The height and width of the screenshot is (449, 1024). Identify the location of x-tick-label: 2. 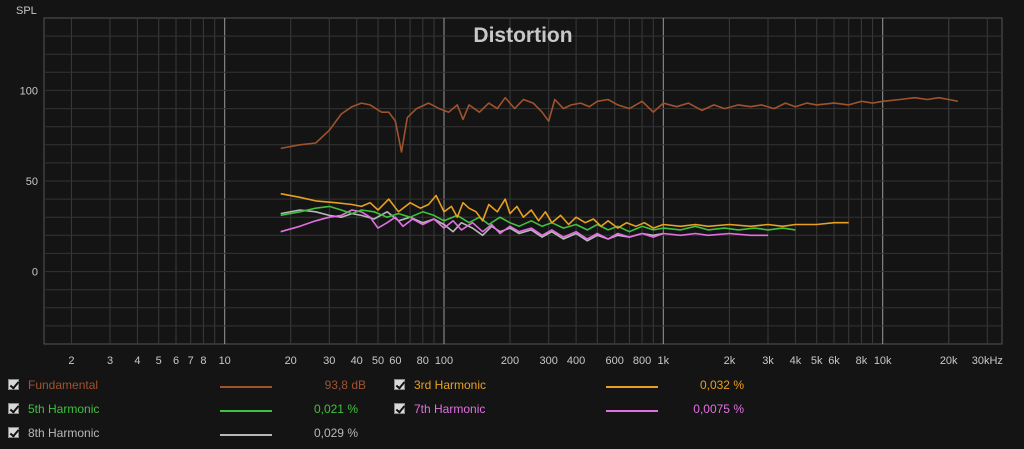
(71, 361).